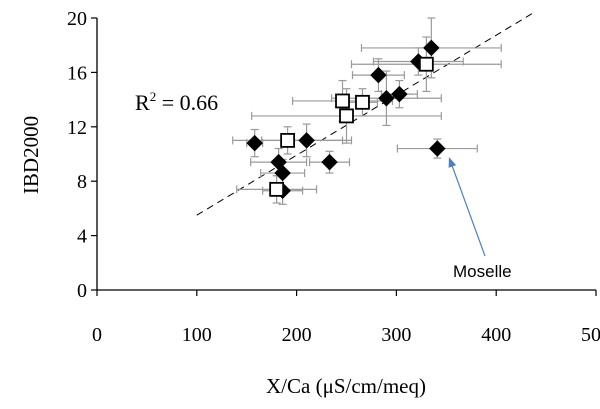  I want to click on x-tick-label: 100, so click(197, 335).